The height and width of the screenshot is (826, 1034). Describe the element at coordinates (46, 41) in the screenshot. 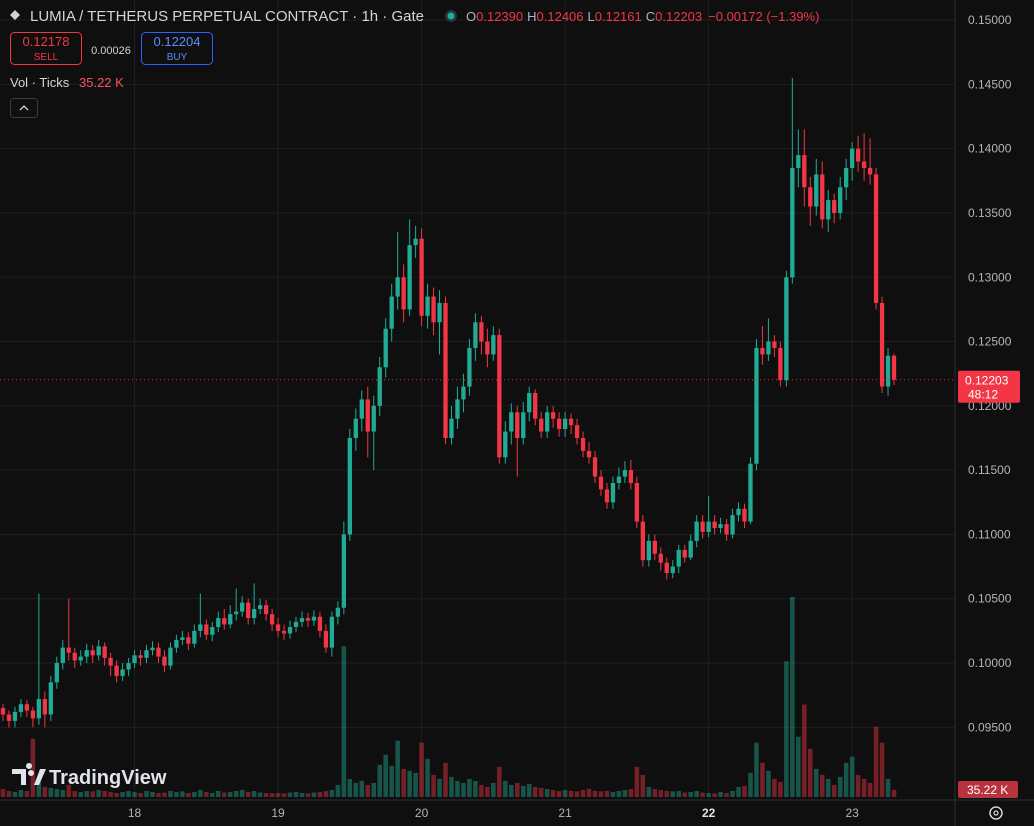

I see `sell-price: 0.12178` at that location.